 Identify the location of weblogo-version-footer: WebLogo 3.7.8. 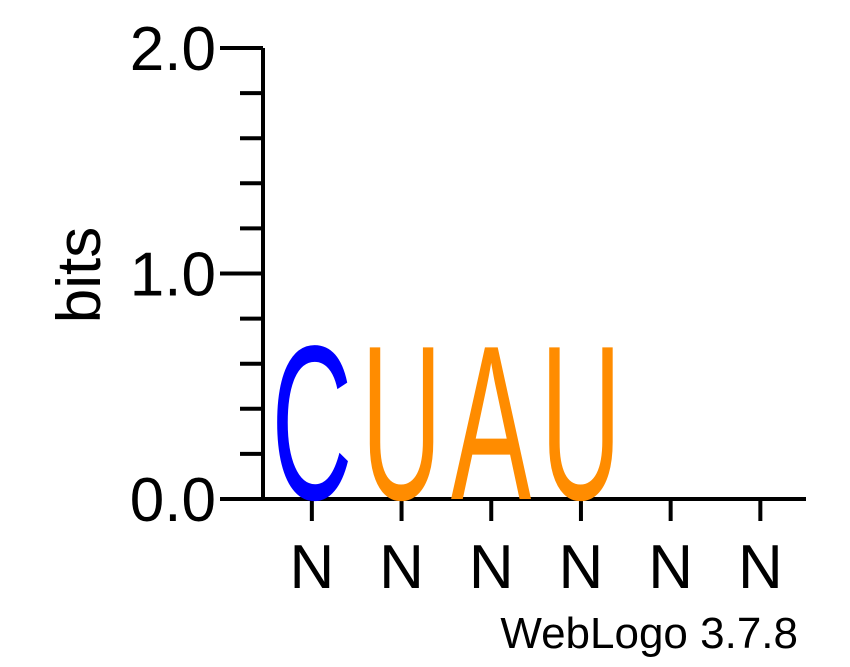
(649, 633).